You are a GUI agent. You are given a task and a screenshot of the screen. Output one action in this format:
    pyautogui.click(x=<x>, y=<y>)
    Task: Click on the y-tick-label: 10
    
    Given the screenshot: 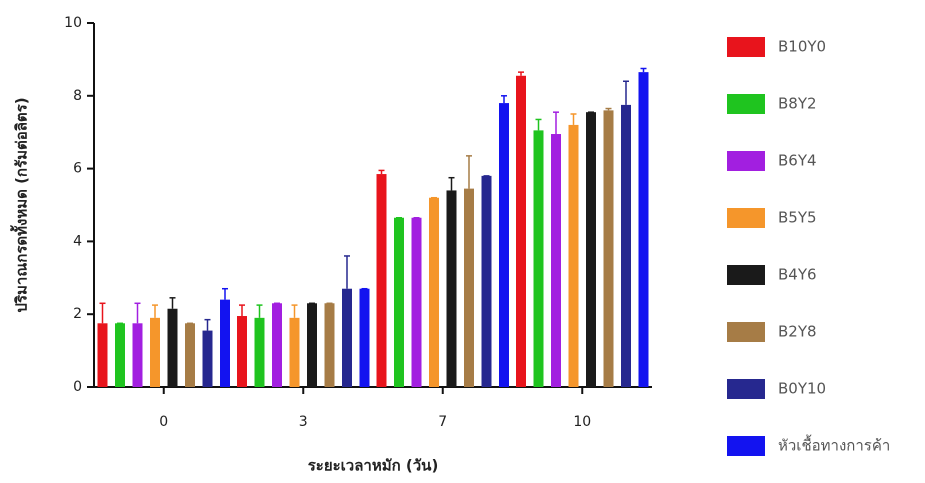 What is the action you would take?
    pyautogui.click(x=73, y=23)
    